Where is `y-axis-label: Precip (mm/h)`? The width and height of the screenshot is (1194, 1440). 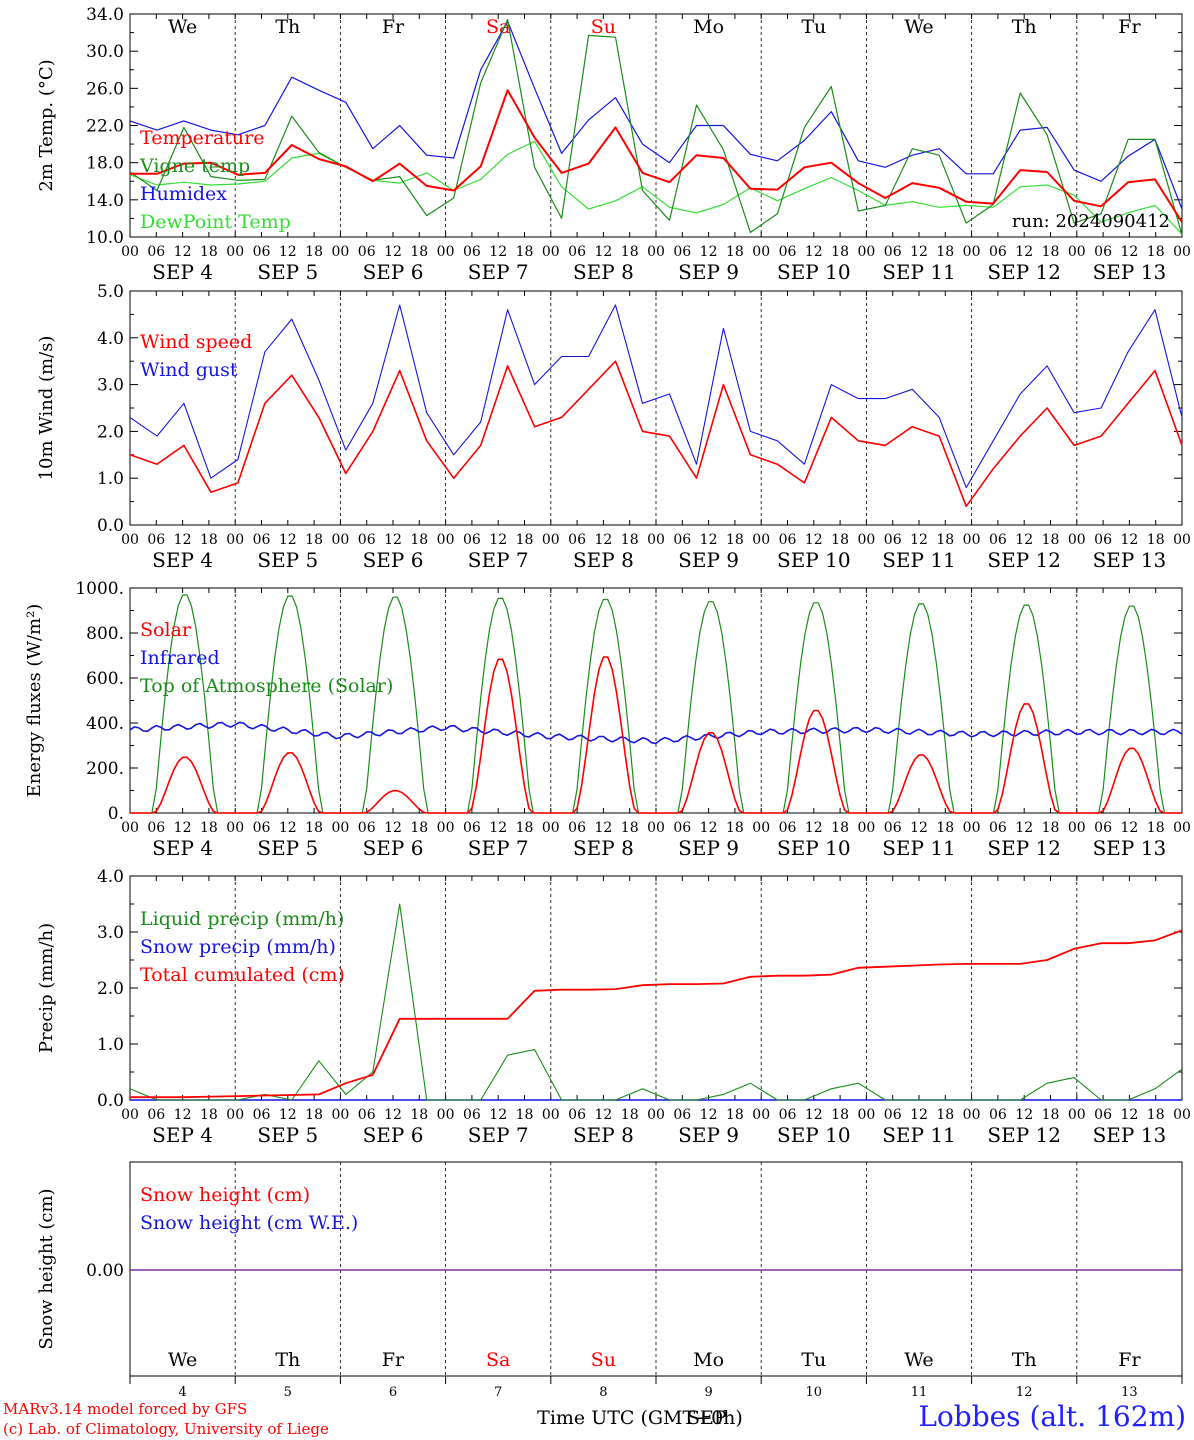 y-axis-label: Precip (mm/h) is located at coordinates (46, 988).